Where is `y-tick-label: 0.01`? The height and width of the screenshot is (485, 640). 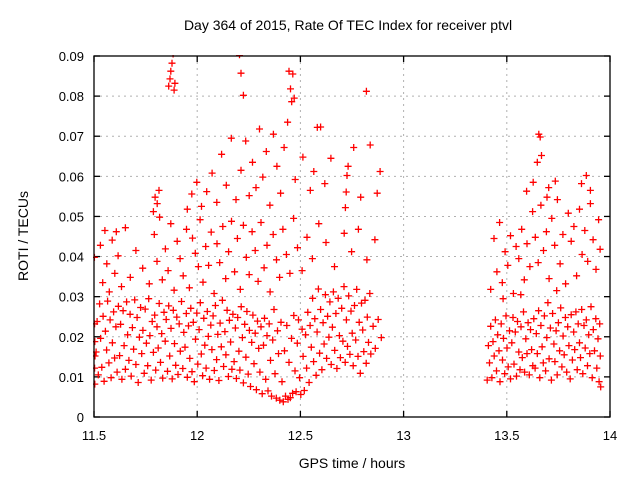
y-tick-label: 0.01 is located at coordinates (71, 377).